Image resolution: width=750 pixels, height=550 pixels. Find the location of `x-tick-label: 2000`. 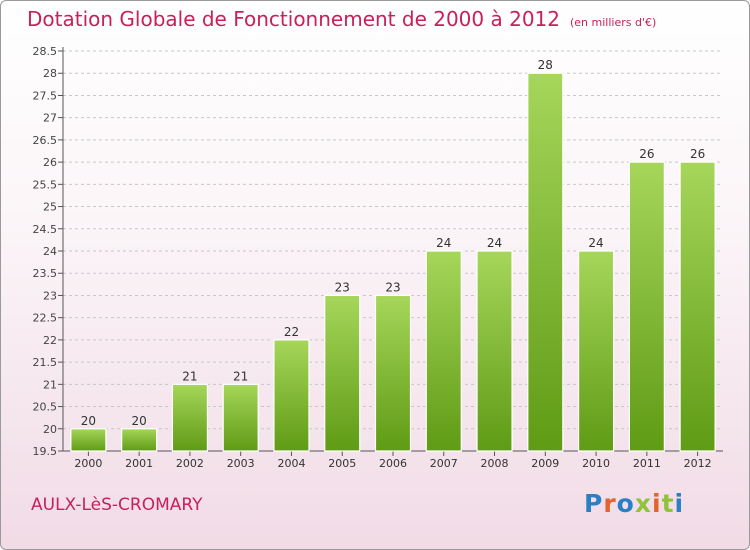

x-tick-label: 2000 is located at coordinates (88, 463).